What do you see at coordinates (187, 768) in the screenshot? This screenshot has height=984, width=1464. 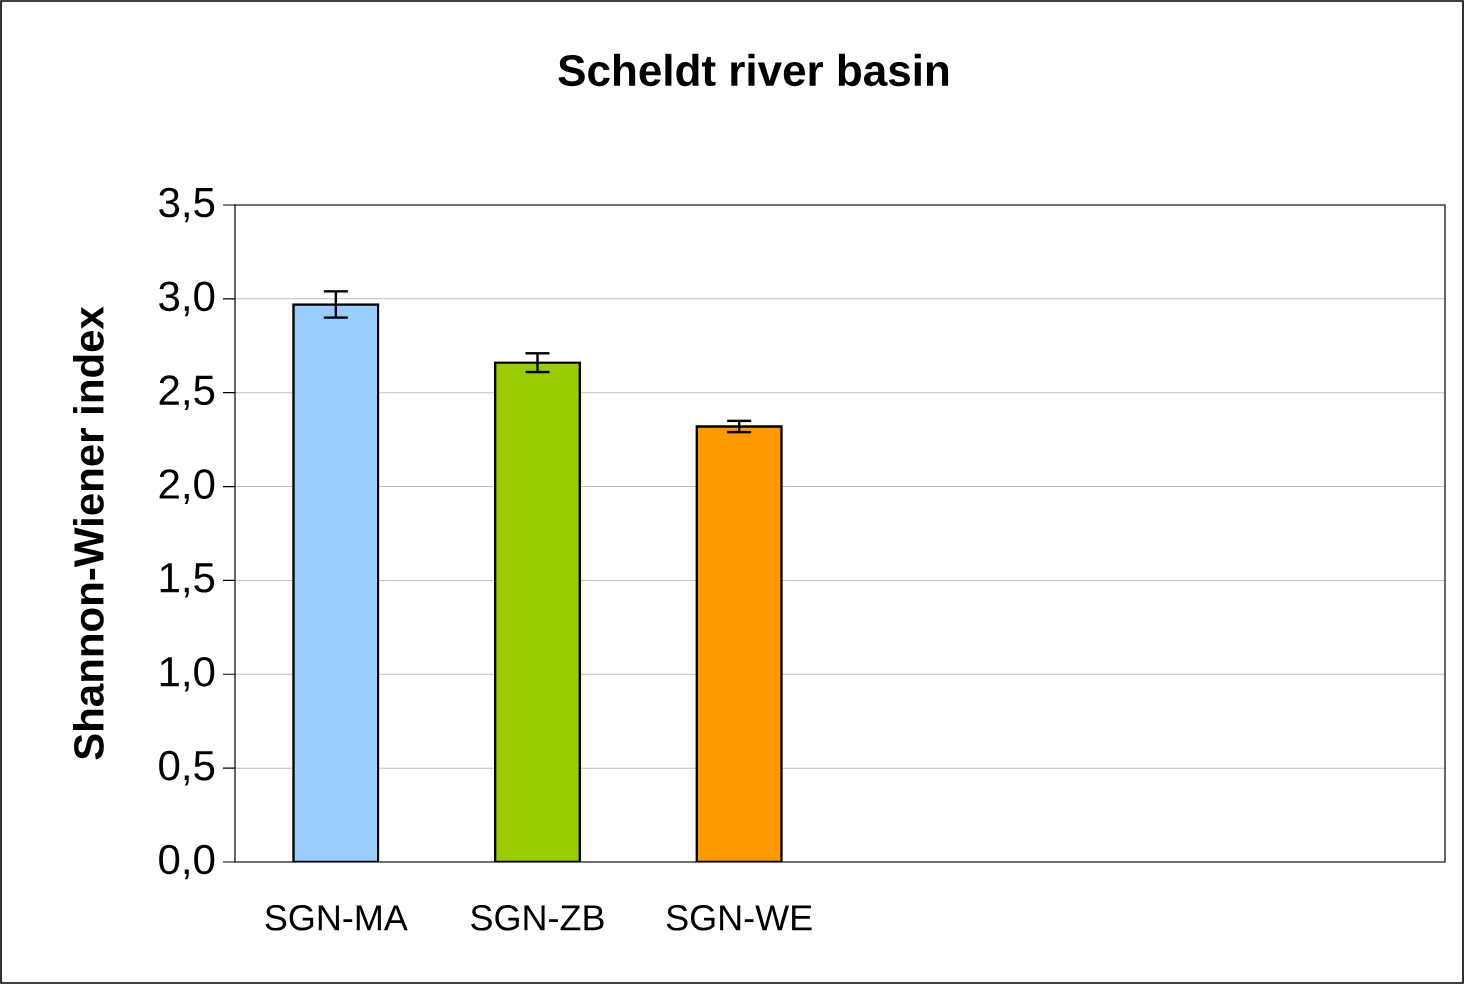 I see `y-tick-label: 0,5` at bounding box center [187, 768].